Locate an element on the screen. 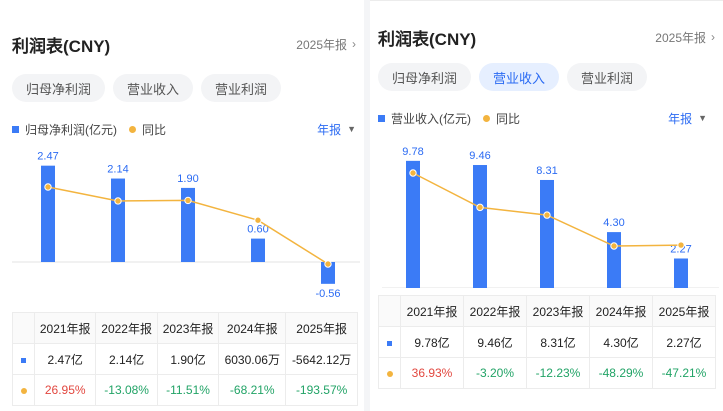 The image size is (723, 411). chart-legend: 营业收入(亿元) 同比 is located at coordinates (449, 118).